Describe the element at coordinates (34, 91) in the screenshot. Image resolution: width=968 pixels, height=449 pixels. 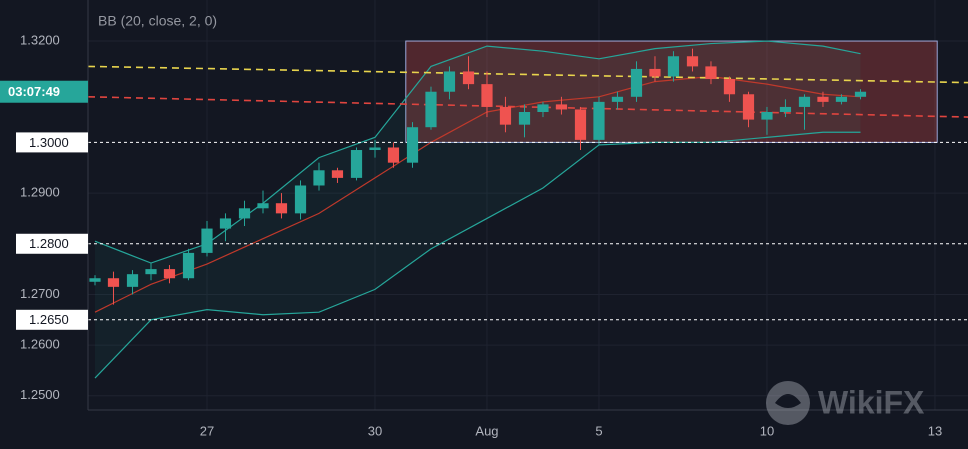
I see `countdown: 03:07:49` at that location.